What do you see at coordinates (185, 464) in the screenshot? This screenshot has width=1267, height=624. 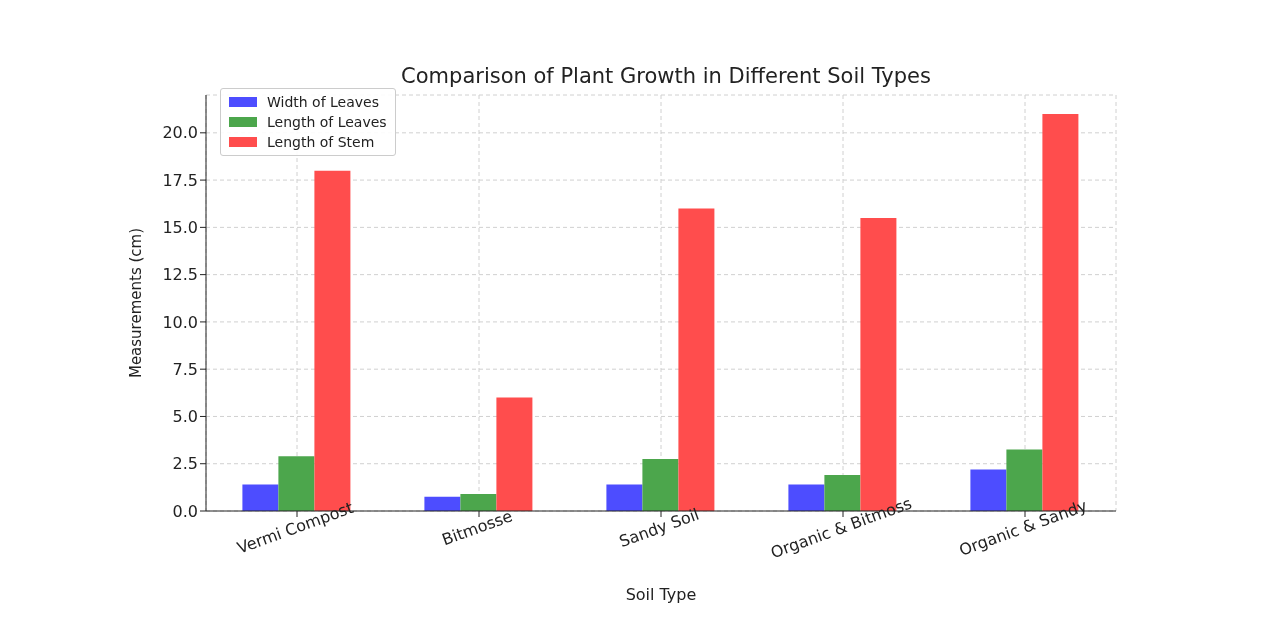 I see `y-tick-label: 2.5` at bounding box center [185, 464].